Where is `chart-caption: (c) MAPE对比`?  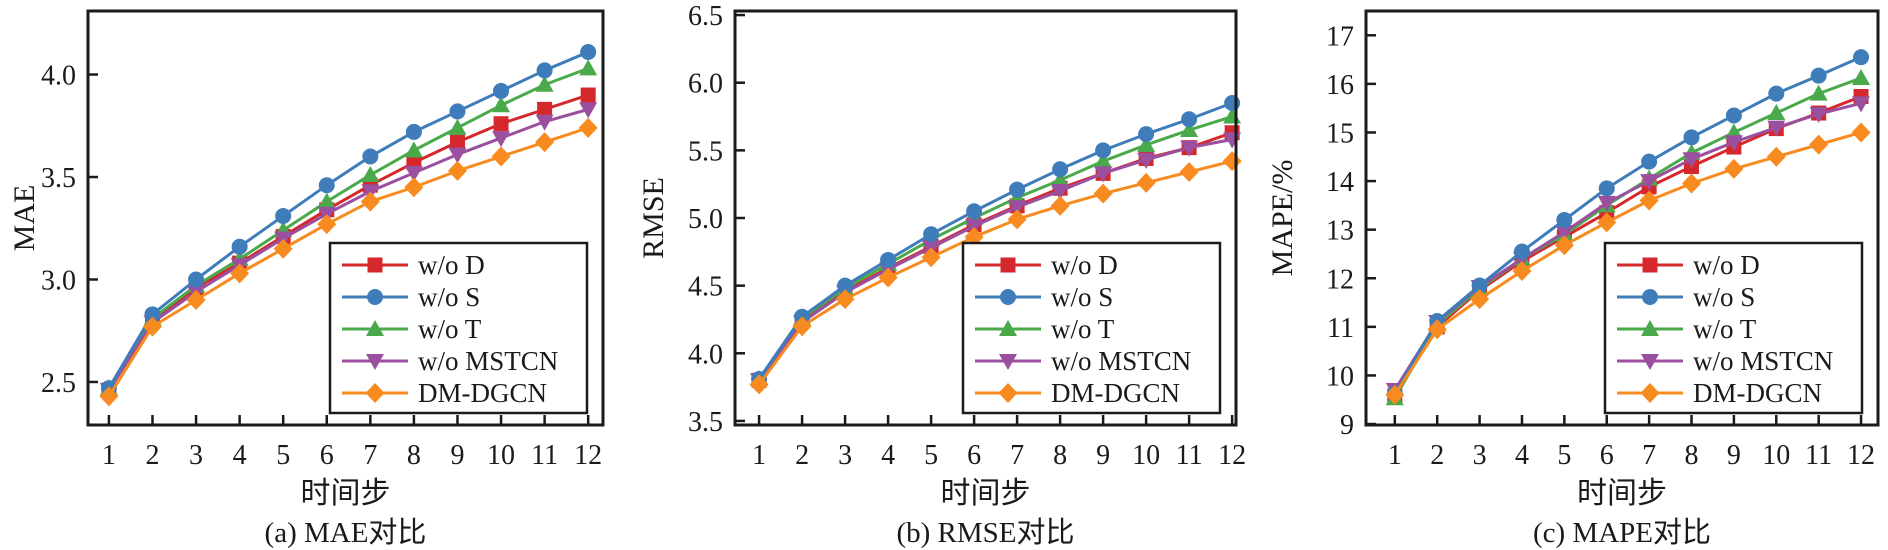 chart-caption: (c) MAPE对比 is located at coordinates (1622, 532).